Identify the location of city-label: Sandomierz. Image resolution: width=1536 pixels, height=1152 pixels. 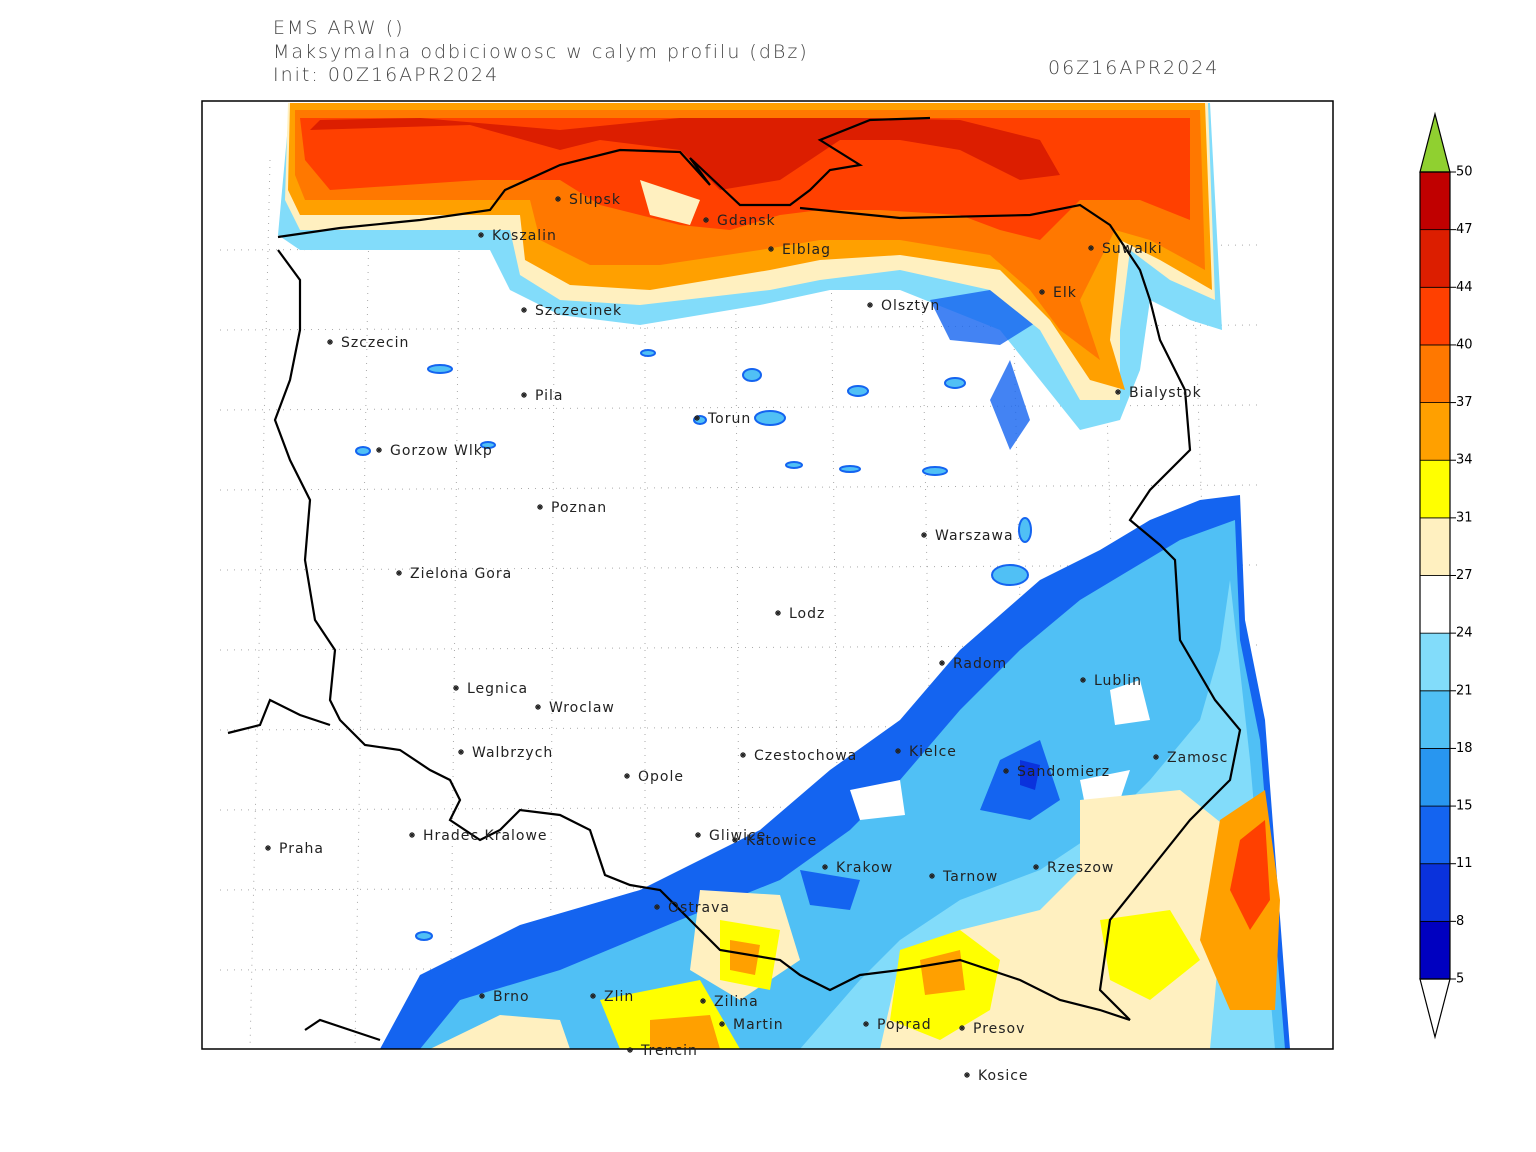
(1063, 772).